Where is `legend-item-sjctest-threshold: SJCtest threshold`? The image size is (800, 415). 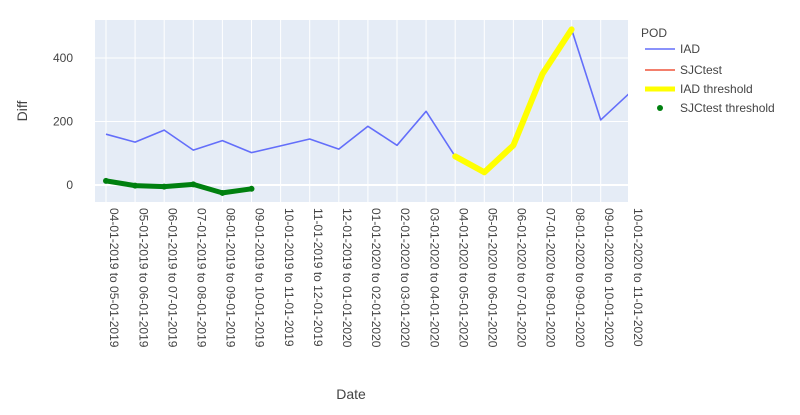
legend-item-sjctest-threshold: SJCtest threshold is located at coordinates (716, 108).